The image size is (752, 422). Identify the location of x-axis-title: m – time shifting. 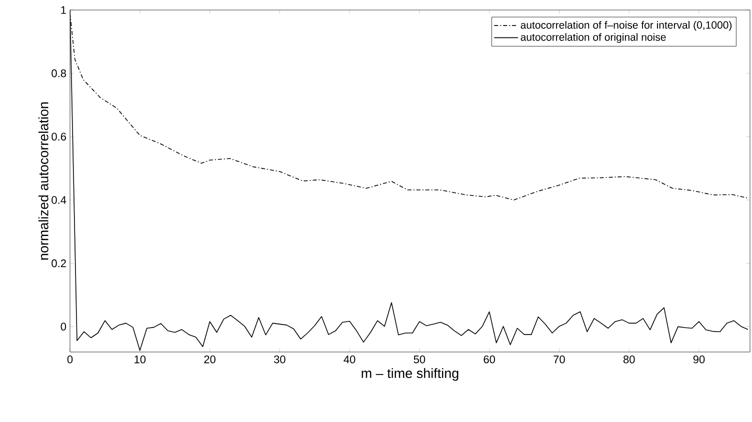
(410, 374).